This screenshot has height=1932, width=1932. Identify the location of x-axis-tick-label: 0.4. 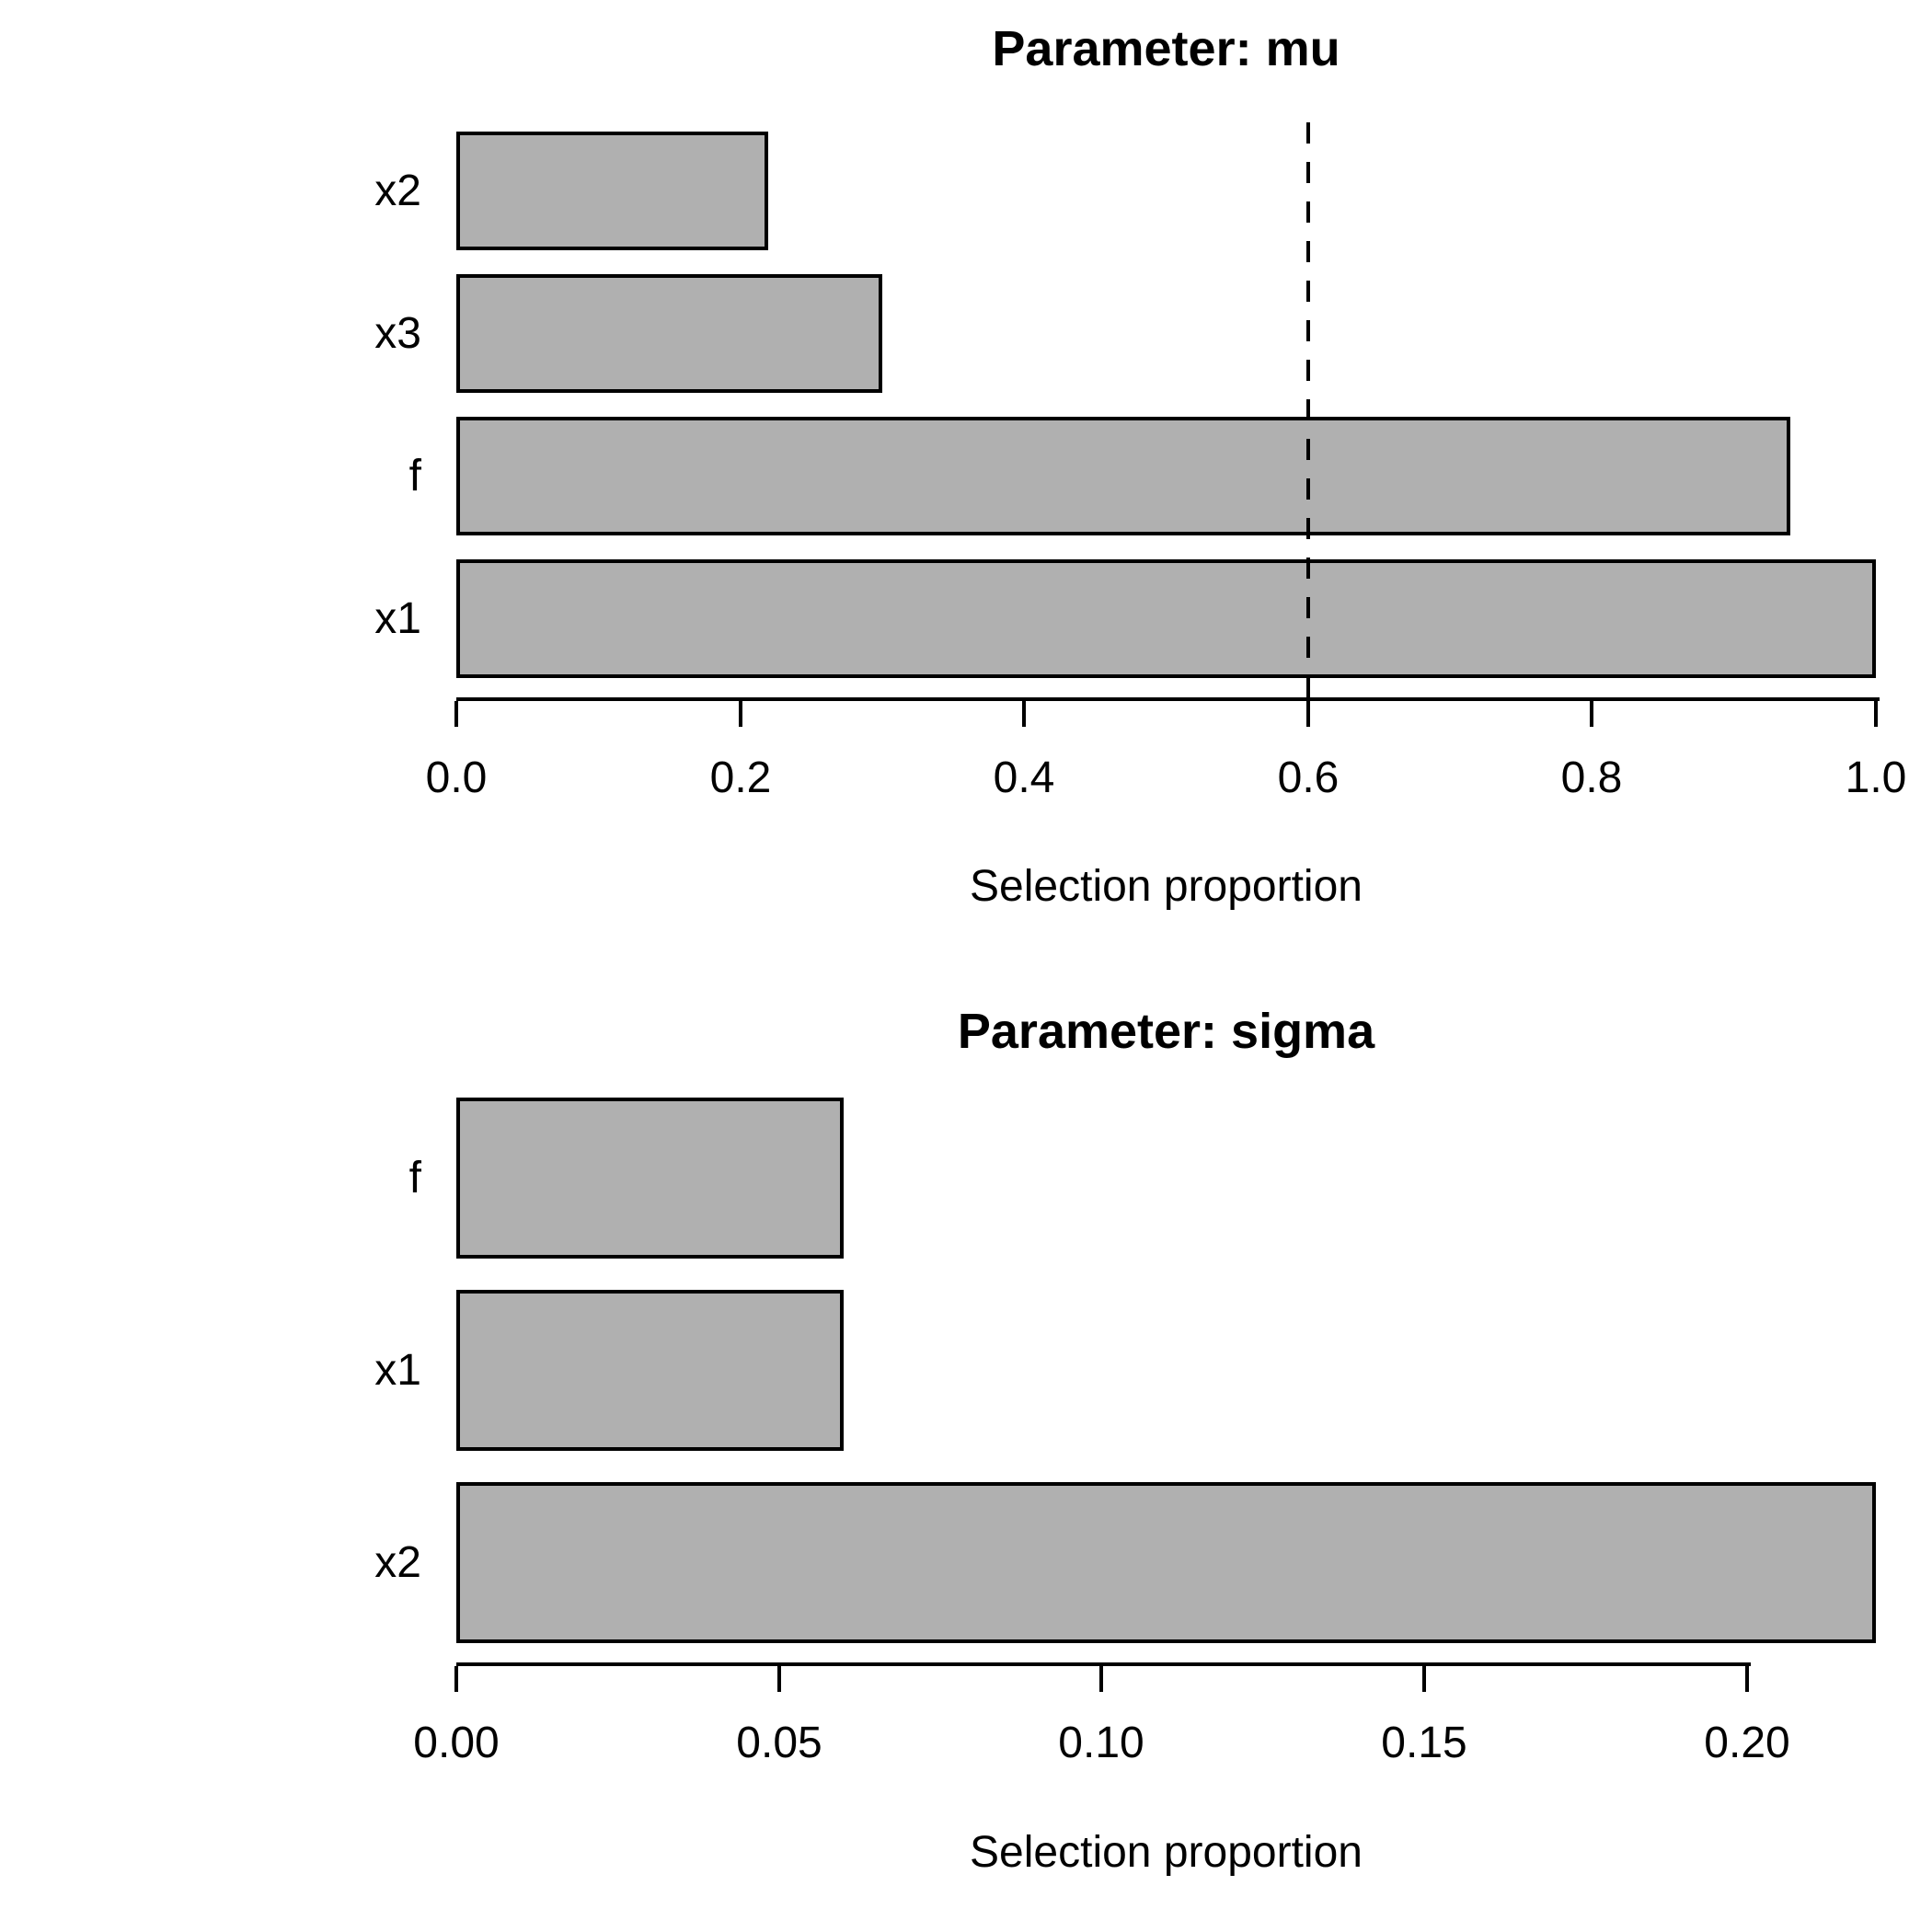
(1024, 777).